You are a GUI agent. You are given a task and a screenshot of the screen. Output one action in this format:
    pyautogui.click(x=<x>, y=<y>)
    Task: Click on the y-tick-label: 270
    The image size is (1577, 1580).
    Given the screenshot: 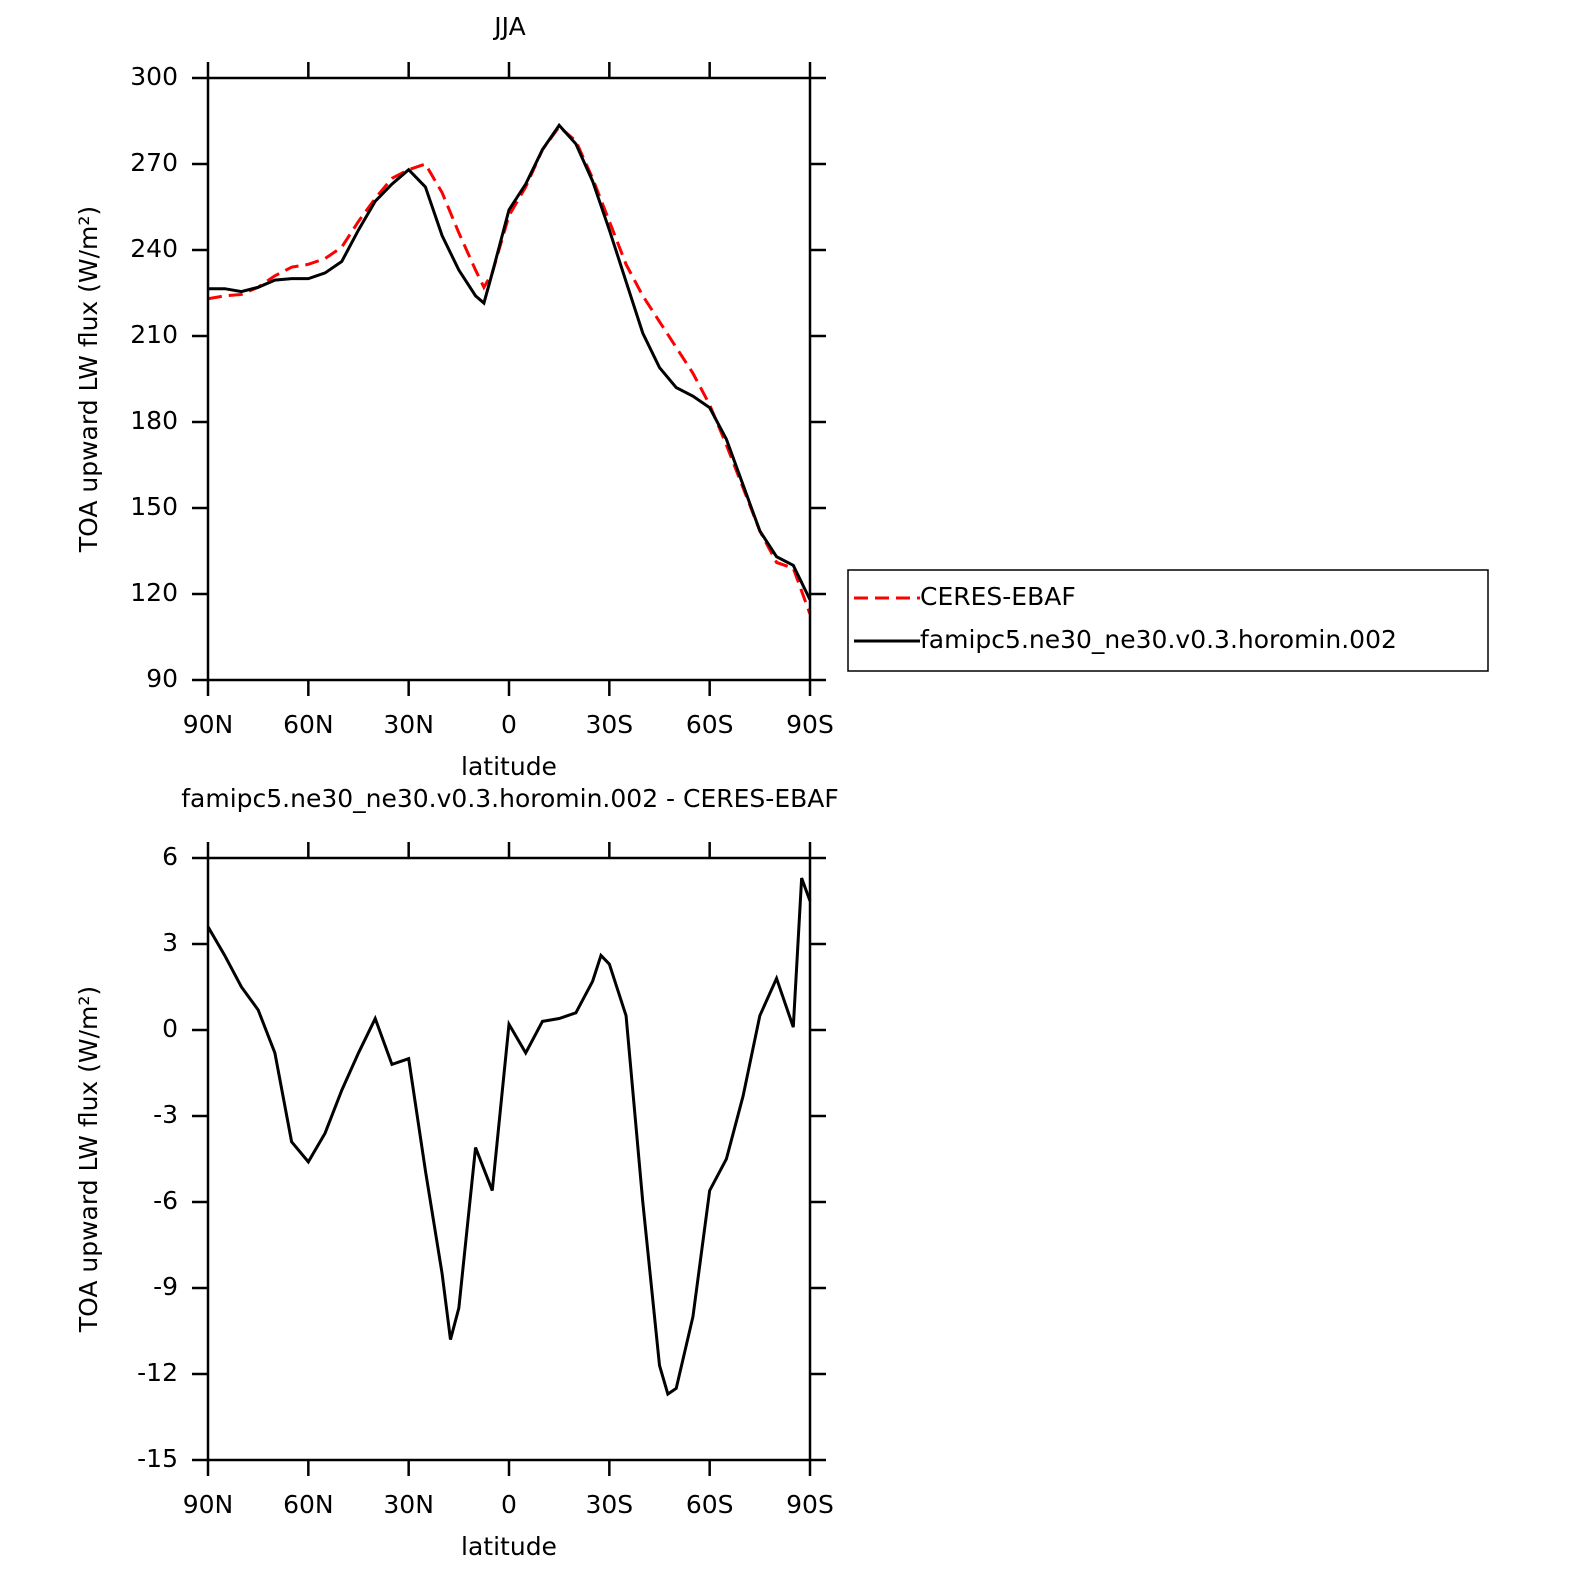 What is the action you would take?
    pyautogui.click(x=154, y=162)
    